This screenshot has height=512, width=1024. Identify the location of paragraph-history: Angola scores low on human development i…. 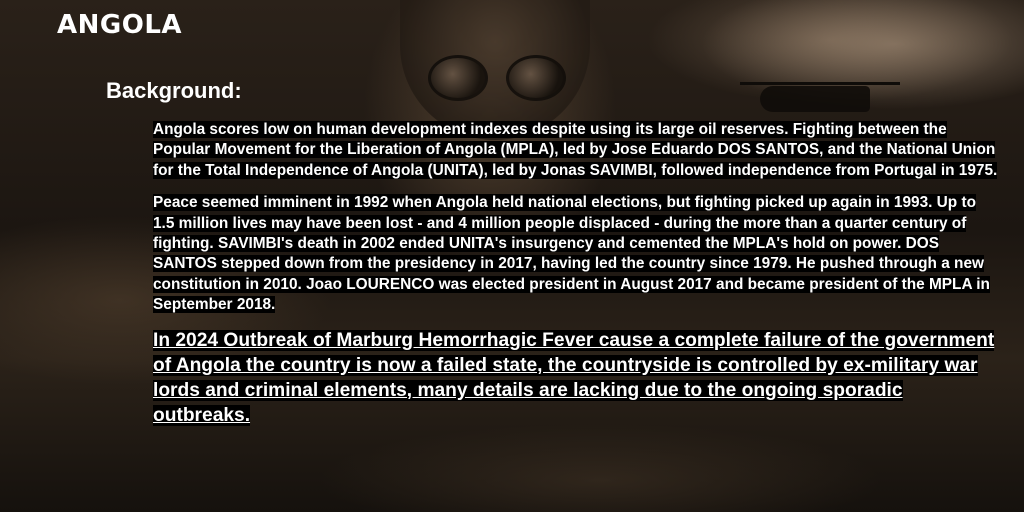
(575, 150).